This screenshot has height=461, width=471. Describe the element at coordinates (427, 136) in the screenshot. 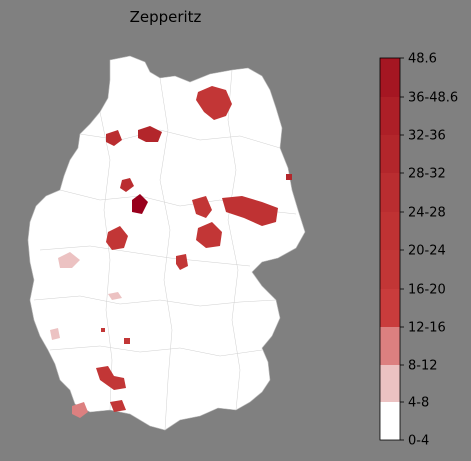

I see `colorbar-tick-label: 32-36` at that location.